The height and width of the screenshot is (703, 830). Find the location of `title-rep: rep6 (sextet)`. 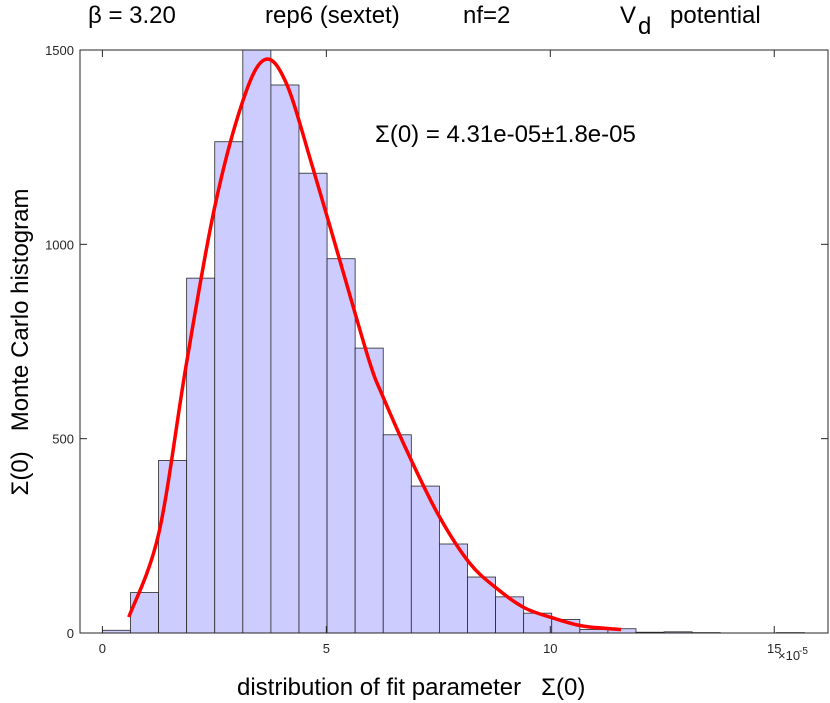

title-rep: rep6 (sextet) is located at coordinates (332, 15).